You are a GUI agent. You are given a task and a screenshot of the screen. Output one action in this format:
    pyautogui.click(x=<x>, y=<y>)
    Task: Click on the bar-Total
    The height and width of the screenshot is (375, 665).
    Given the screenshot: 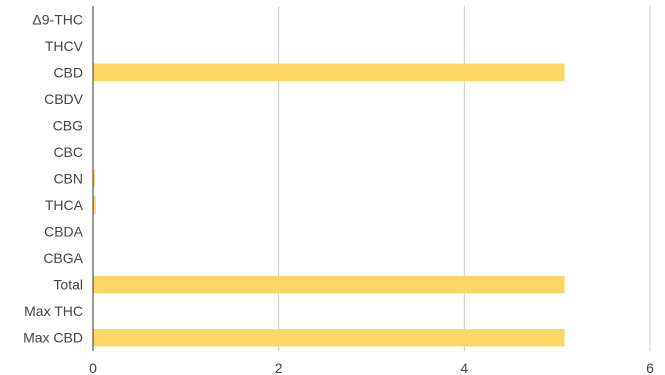 What is the action you would take?
    pyautogui.click(x=329, y=284)
    